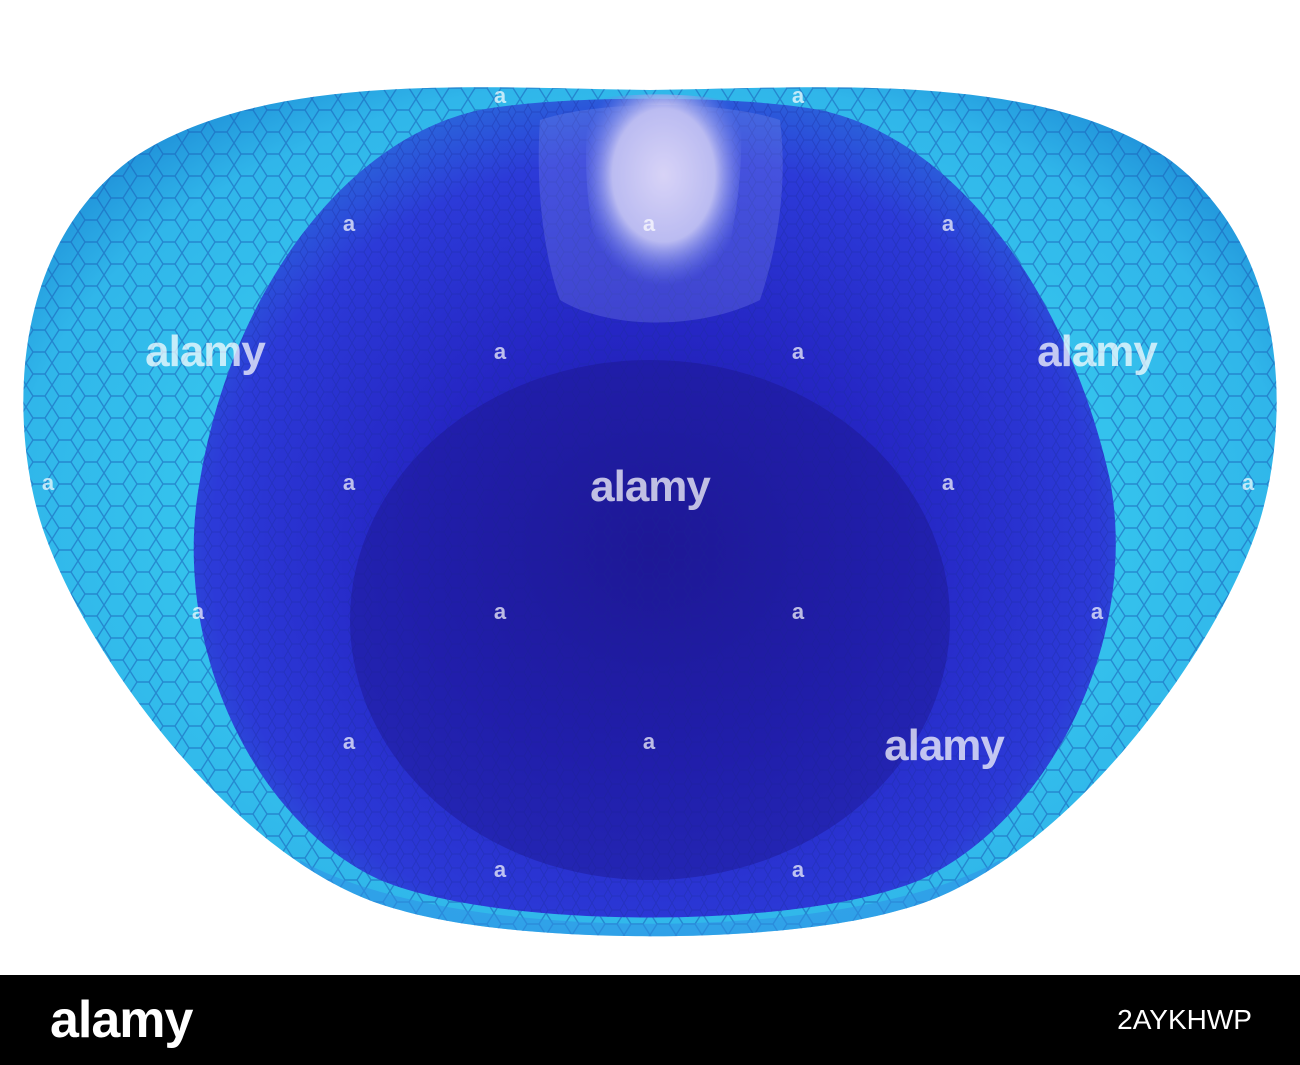 This screenshot has height=1065, width=1300. Describe the element at coordinates (121, 1020) in the screenshot. I see `alamy-logo: alamy` at that location.